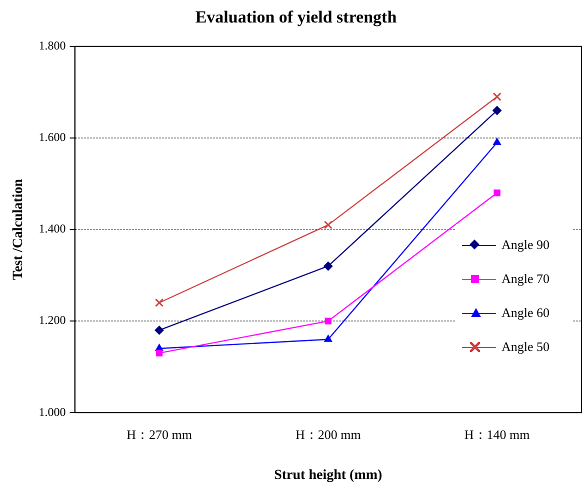 The image size is (588, 492). I want to click on y-tick-label: 1.000, so click(52, 411).